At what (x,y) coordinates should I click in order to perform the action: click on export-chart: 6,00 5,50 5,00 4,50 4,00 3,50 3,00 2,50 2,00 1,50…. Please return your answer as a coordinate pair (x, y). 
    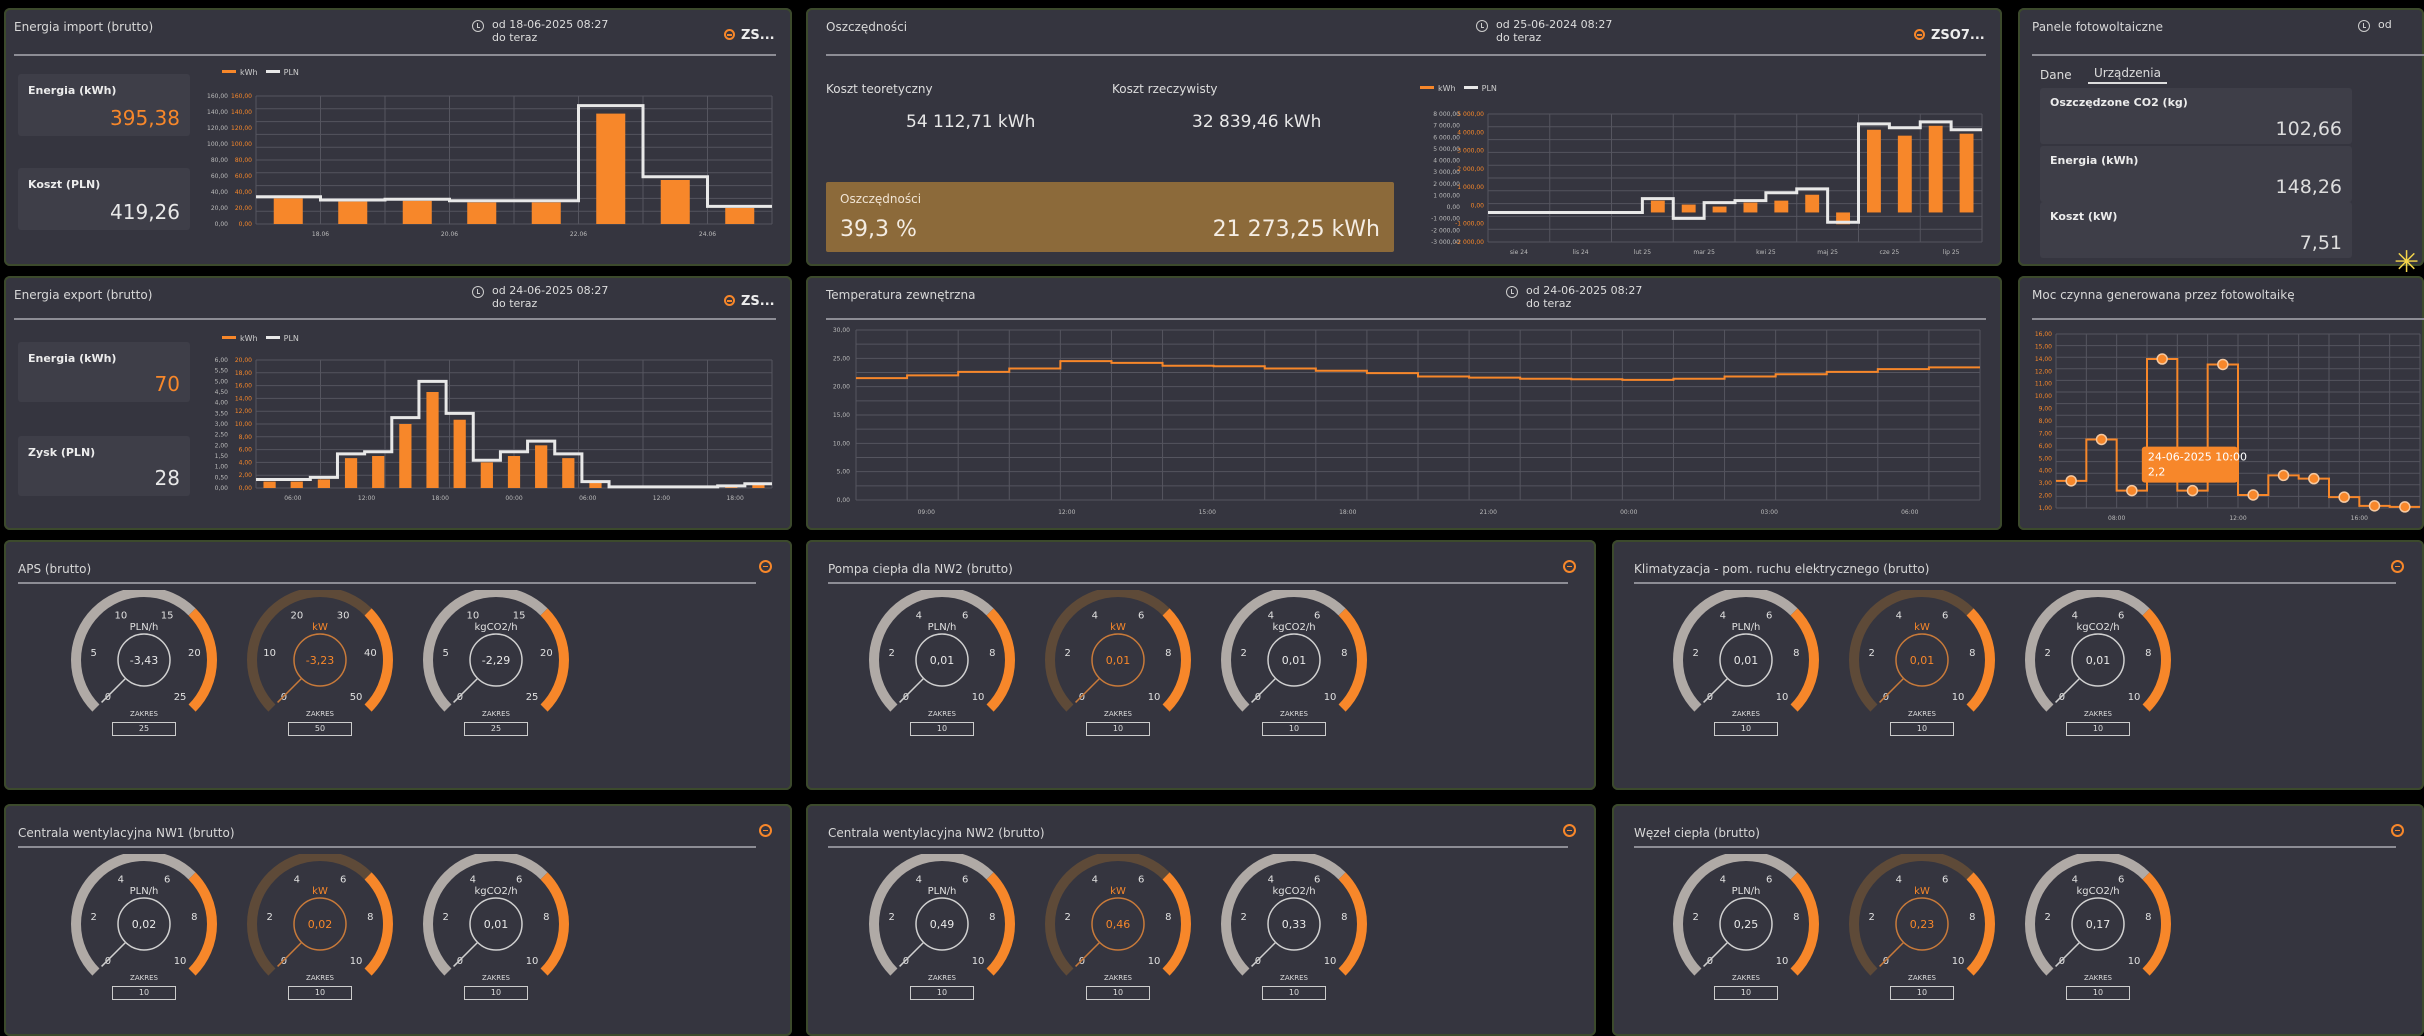
    Looking at the image, I should click on (494, 434).